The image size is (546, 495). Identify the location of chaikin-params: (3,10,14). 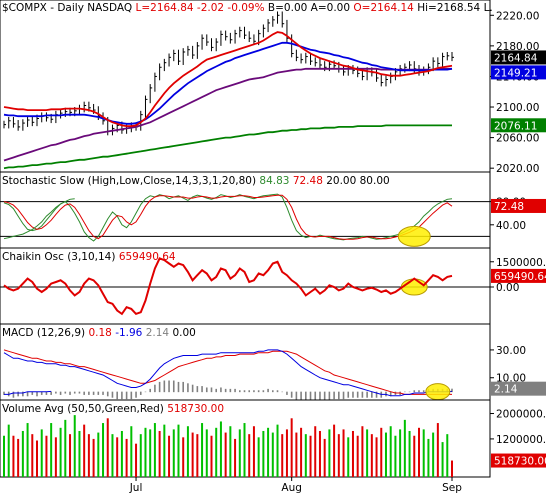
(91, 257).